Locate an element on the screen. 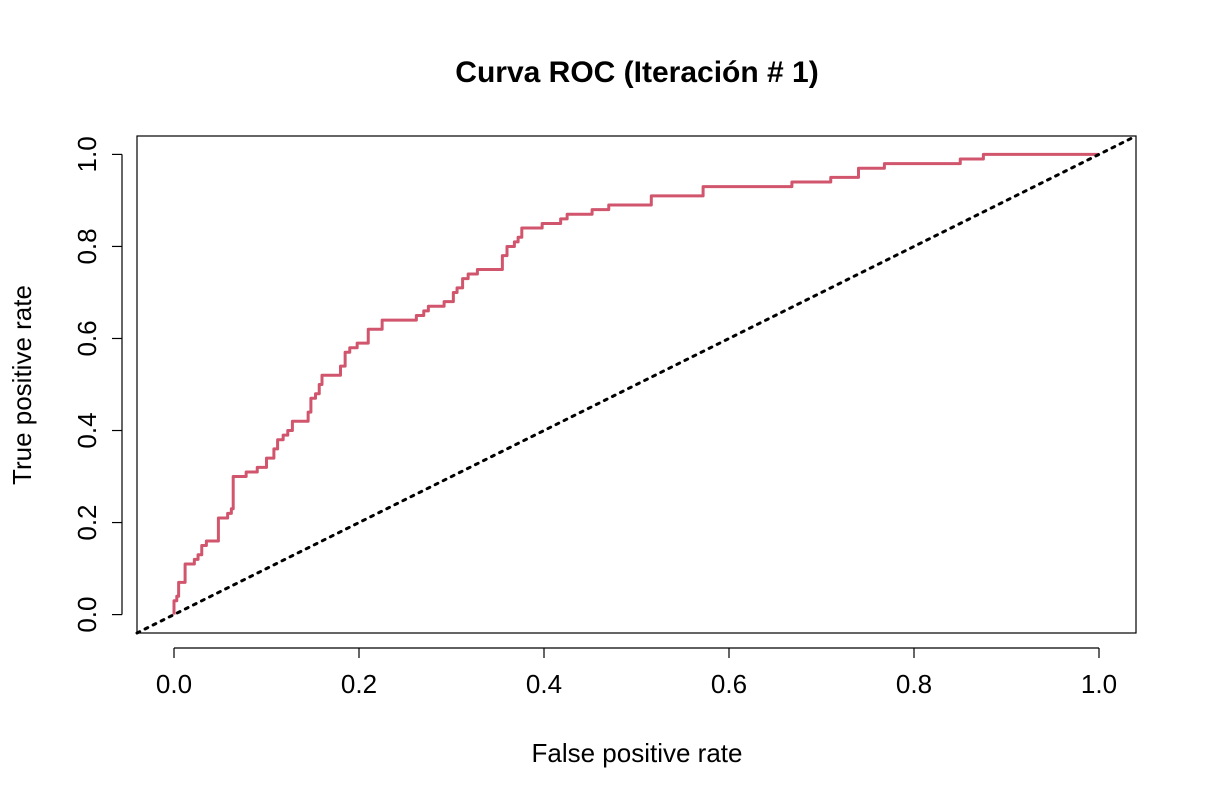 Image resolution: width=1207 pixels, height=806 pixels. x-tick-label: 1.0 is located at coordinates (1099, 684).